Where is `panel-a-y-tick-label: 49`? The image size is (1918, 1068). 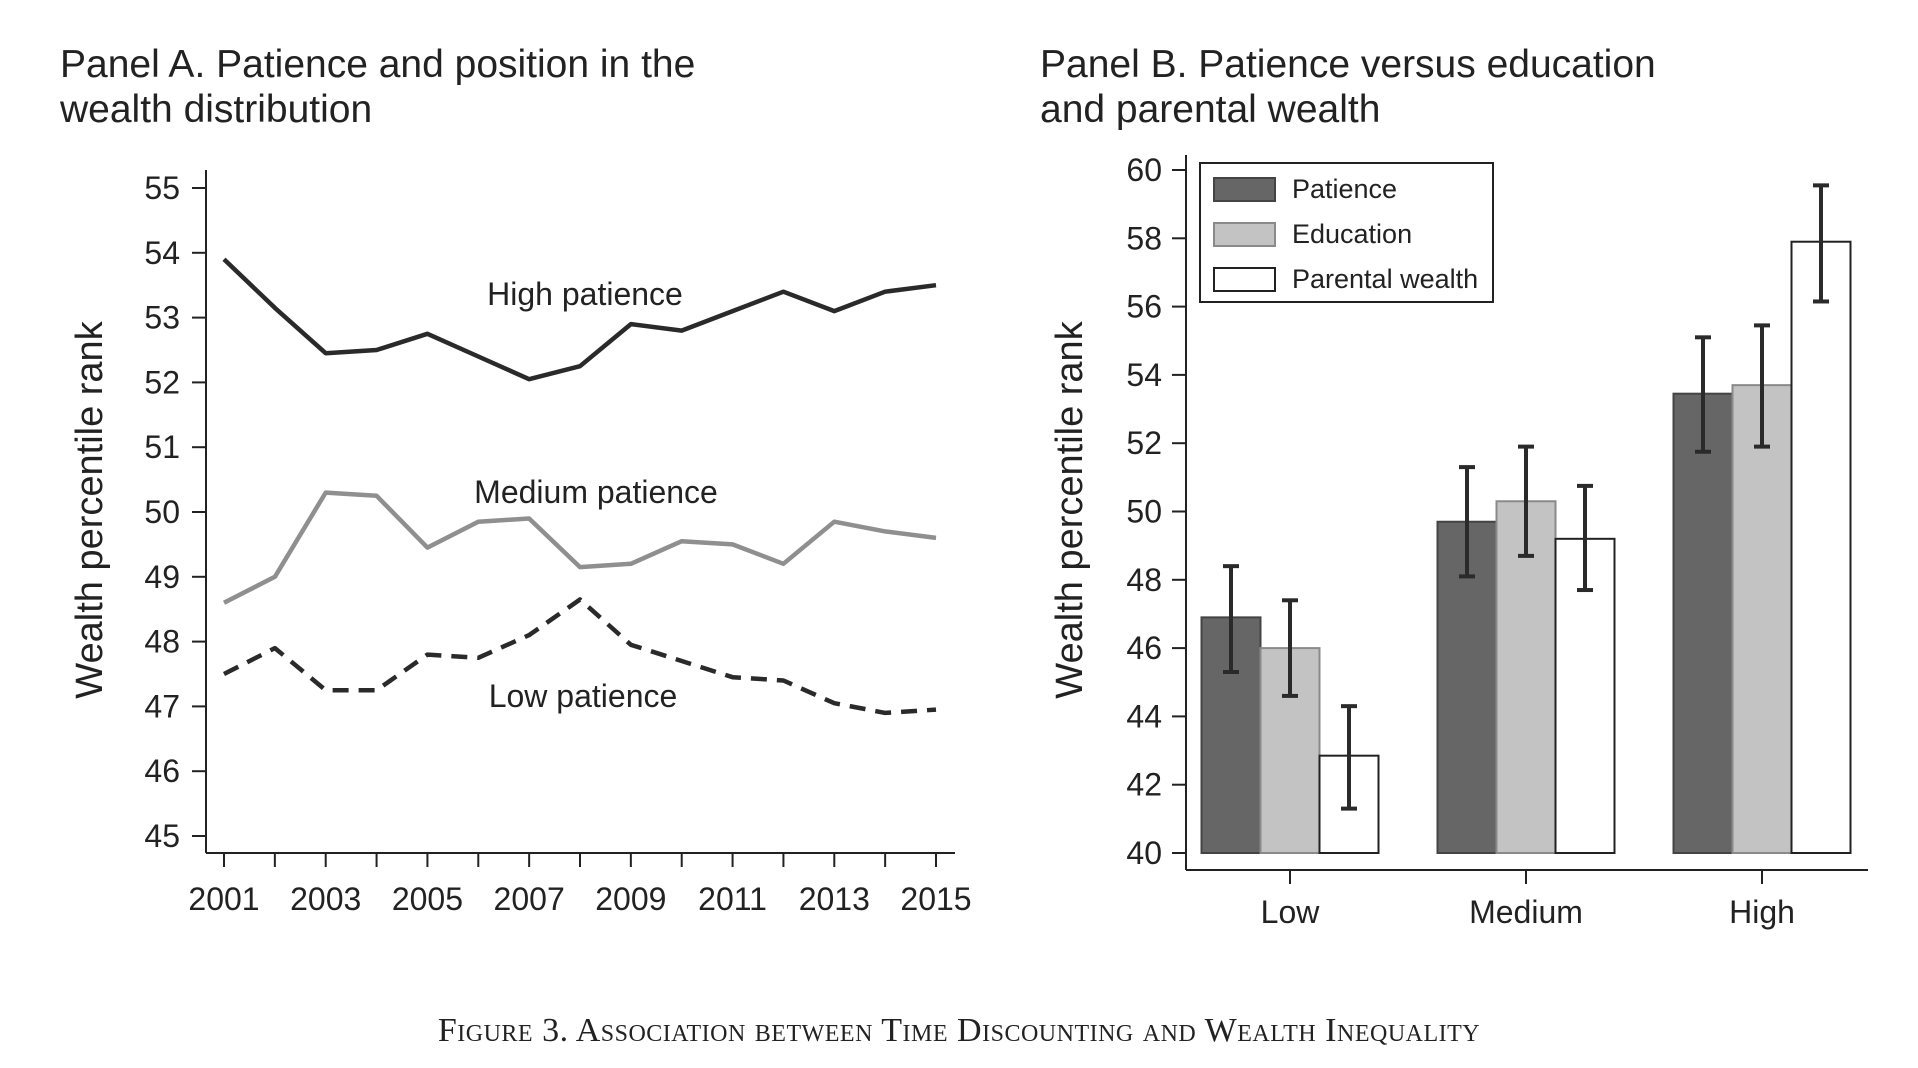 panel-a-y-tick-label: 49 is located at coordinates (162, 577).